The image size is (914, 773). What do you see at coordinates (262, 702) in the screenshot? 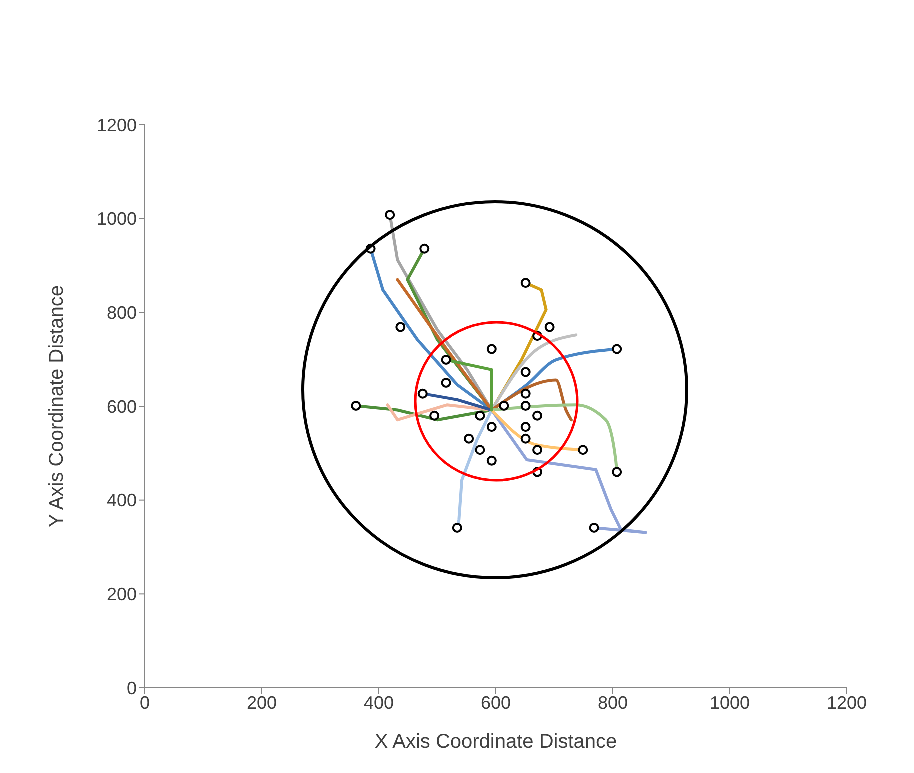
I see `x-tick-label: 200` at bounding box center [262, 702].